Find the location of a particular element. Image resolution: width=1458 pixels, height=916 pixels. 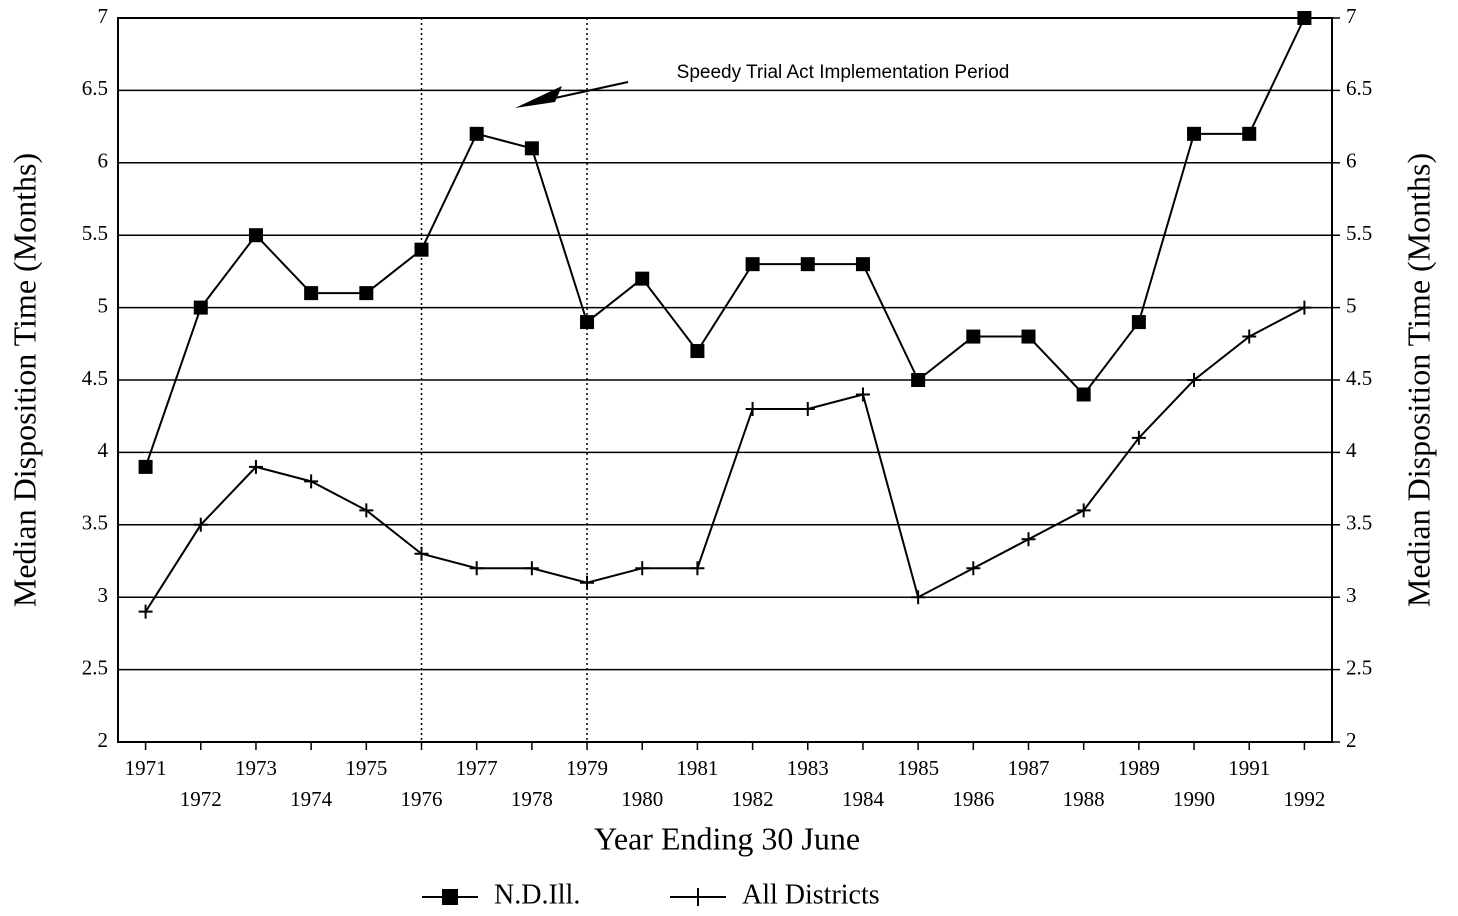

y-tick-label: 3 is located at coordinates (103, 595).